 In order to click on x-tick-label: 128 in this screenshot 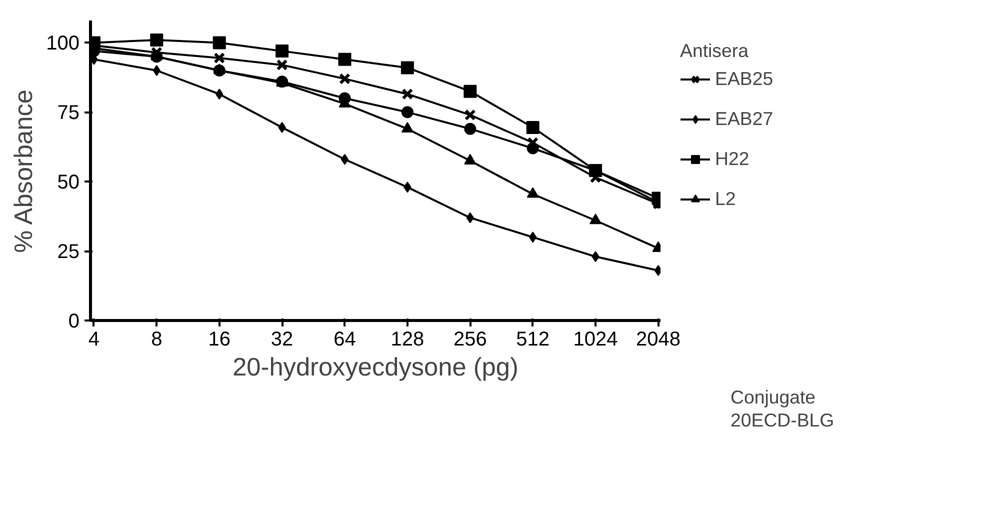, I will do `click(407, 339)`.